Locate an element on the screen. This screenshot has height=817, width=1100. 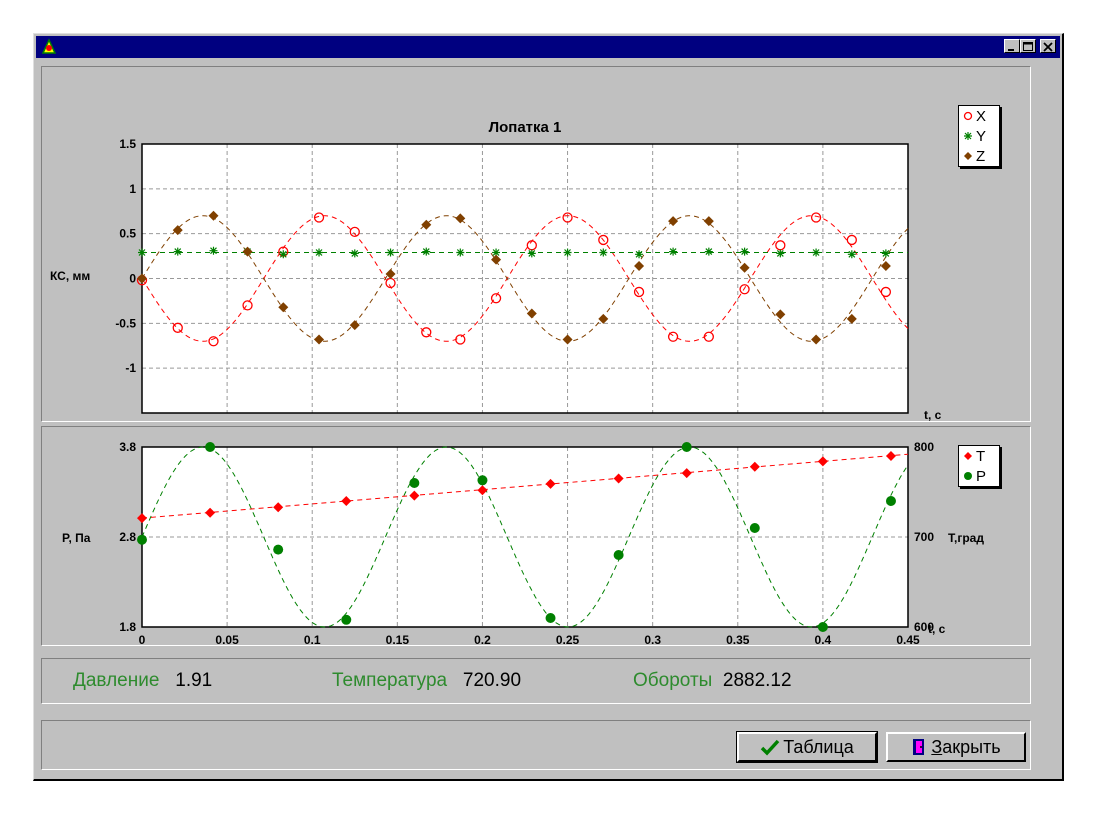
title-bar is located at coordinates (548, 47).